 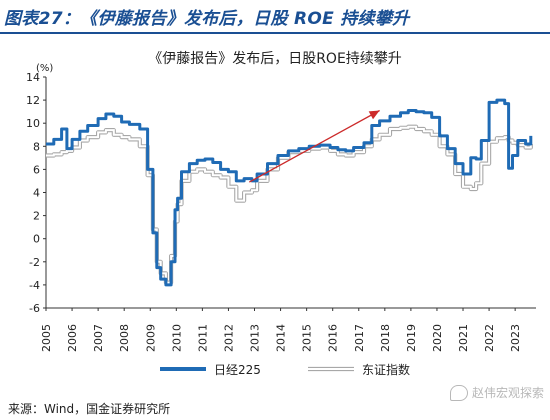 What do you see at coordinates (489, 338) in the screenshot?
I see `x-tick-label: 2022` at bounding box center [489, 338].